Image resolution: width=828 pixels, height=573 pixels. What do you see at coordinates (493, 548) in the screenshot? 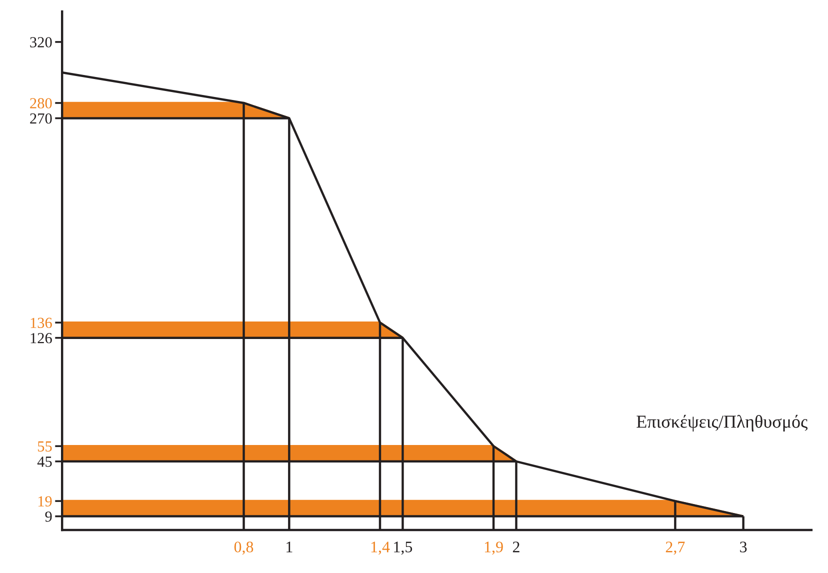
I see `x-tick-label: 1,9` at bounding box center [493, 548].